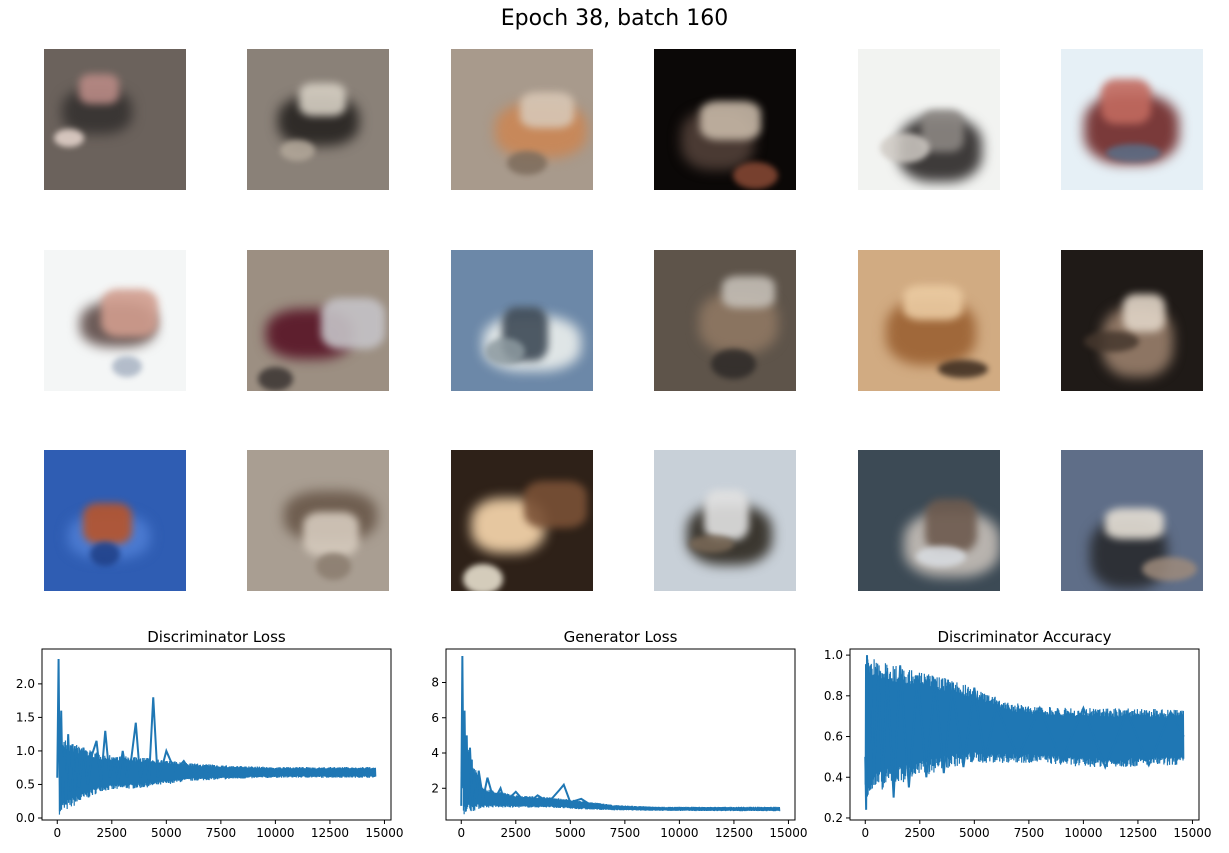 The image size is (1229, 853). Describe the element at coordinates (833, 777) in the screenshot. I see `y-tick-label: 0.4` at that location.